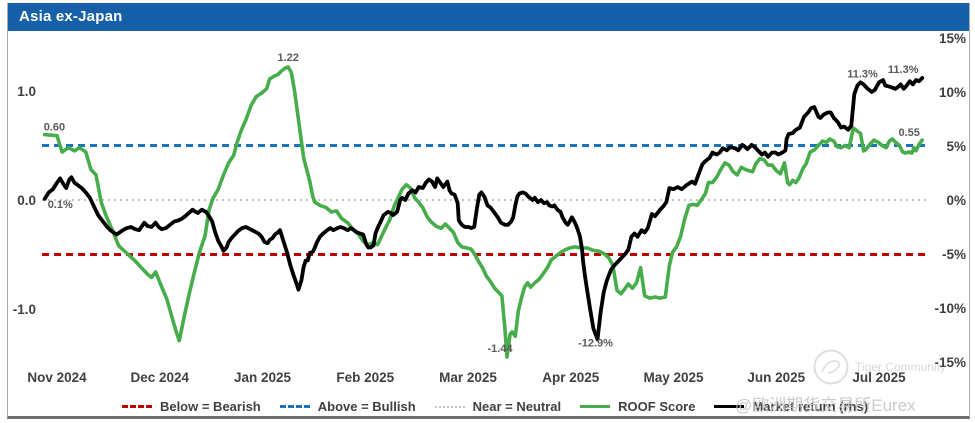 Image resolution: width=975 pixels, height=423 pixels. I want to click on legend-item: Near = Neutral, so click(498, 406).